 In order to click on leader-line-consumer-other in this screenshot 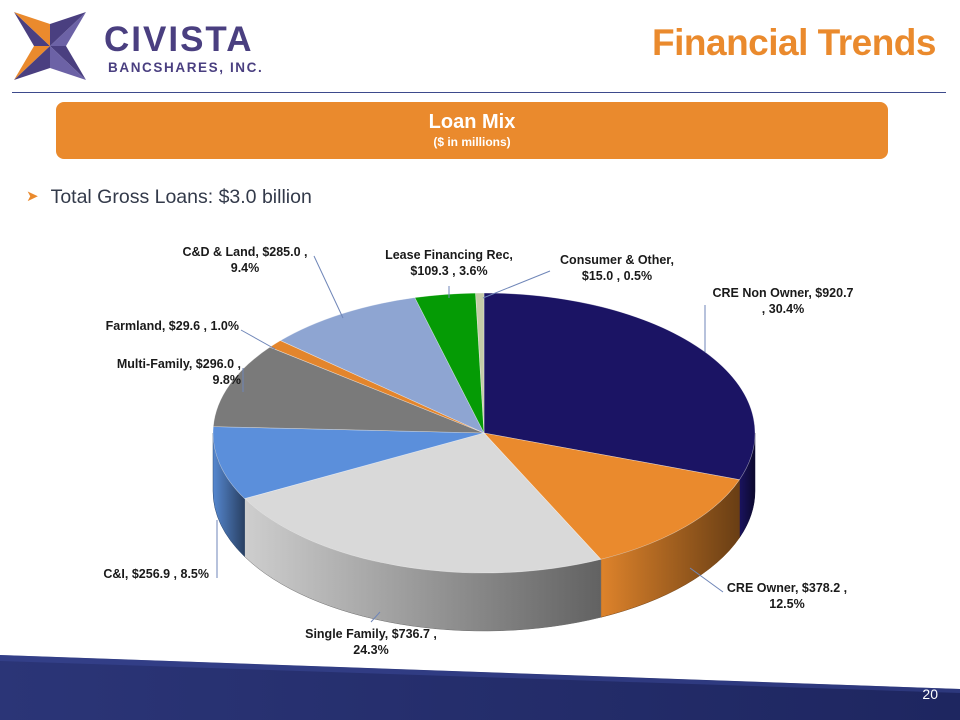, I will do `click(516, 284)`.